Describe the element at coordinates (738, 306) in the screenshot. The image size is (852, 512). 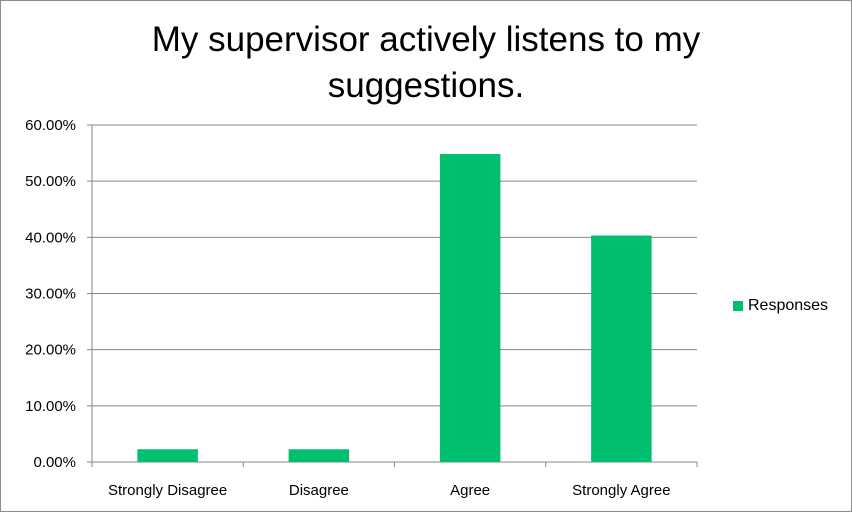
I see `legend-swatch` at that location.